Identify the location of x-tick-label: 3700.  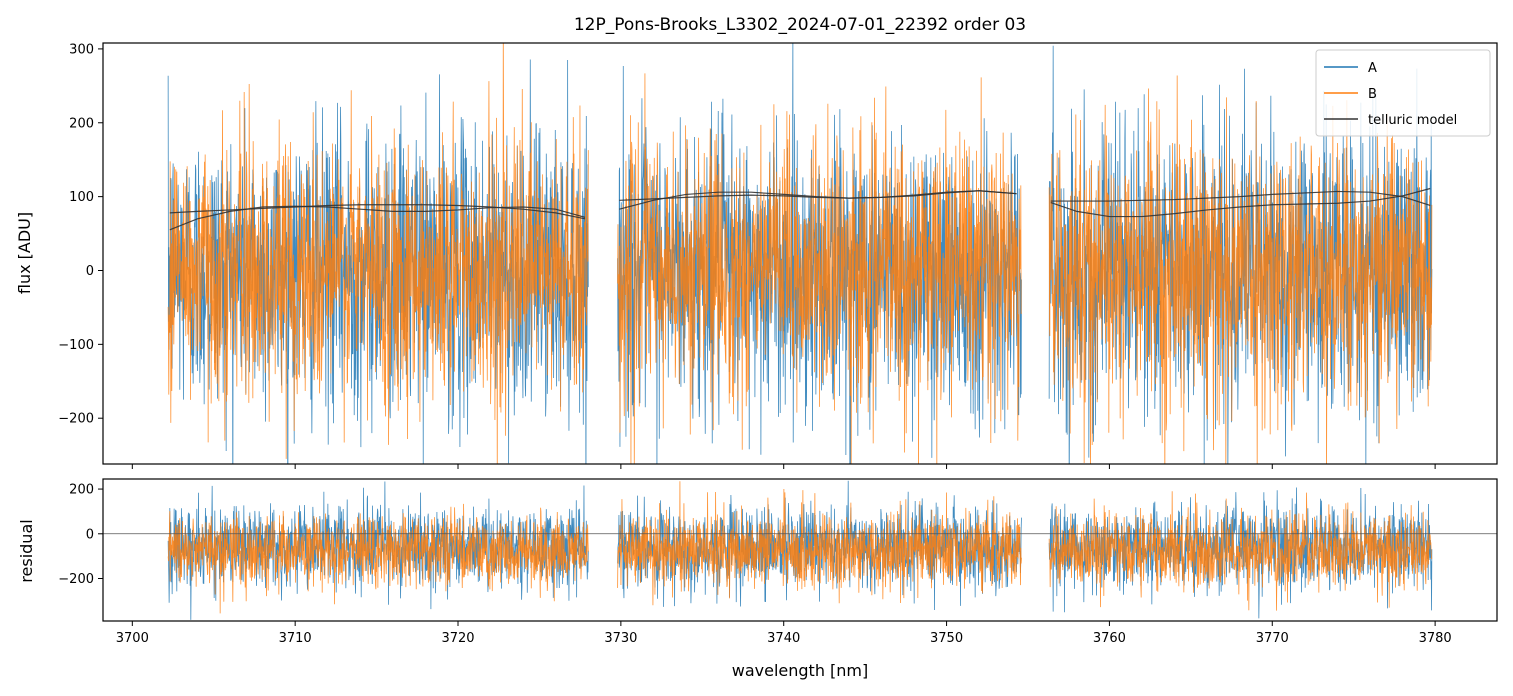
(132, 638).